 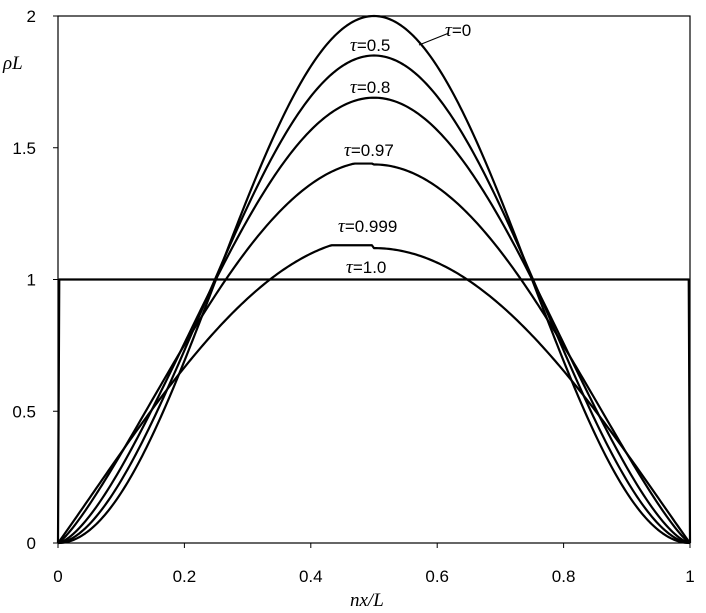 What do you see at coordinates (12, 63) in the screenshot?
I see `y-axis-label: ρL` at bounding box center [12, 63].